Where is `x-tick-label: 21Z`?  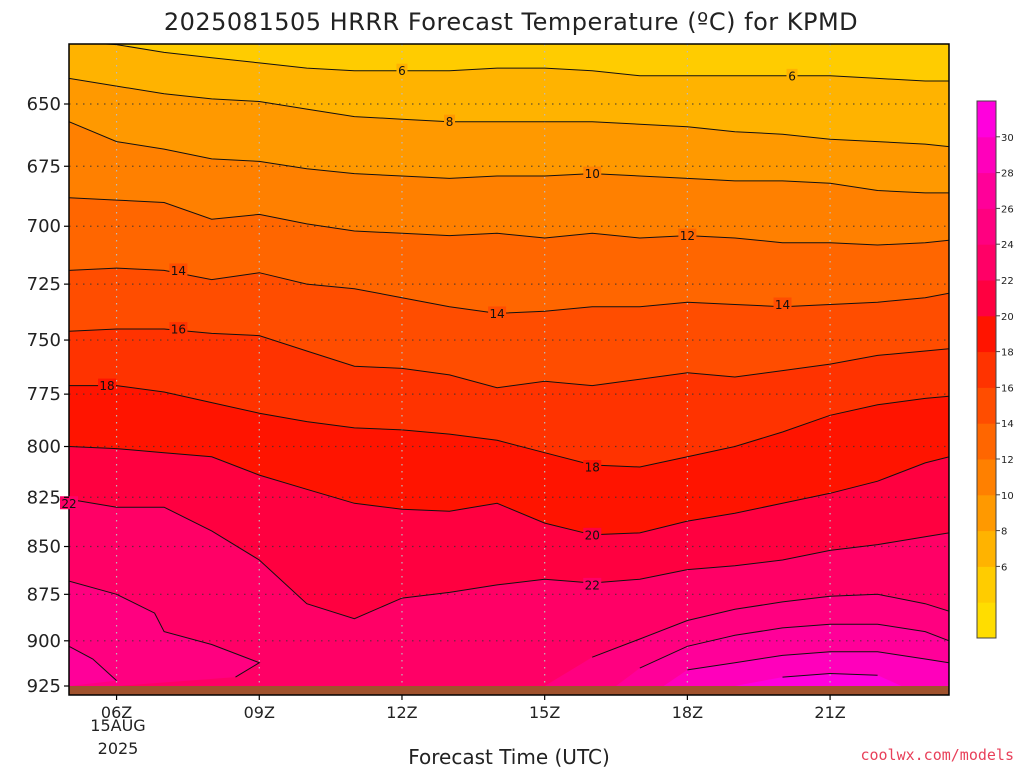 x-tick-label: 21Z is located at coordinates (829, 712).